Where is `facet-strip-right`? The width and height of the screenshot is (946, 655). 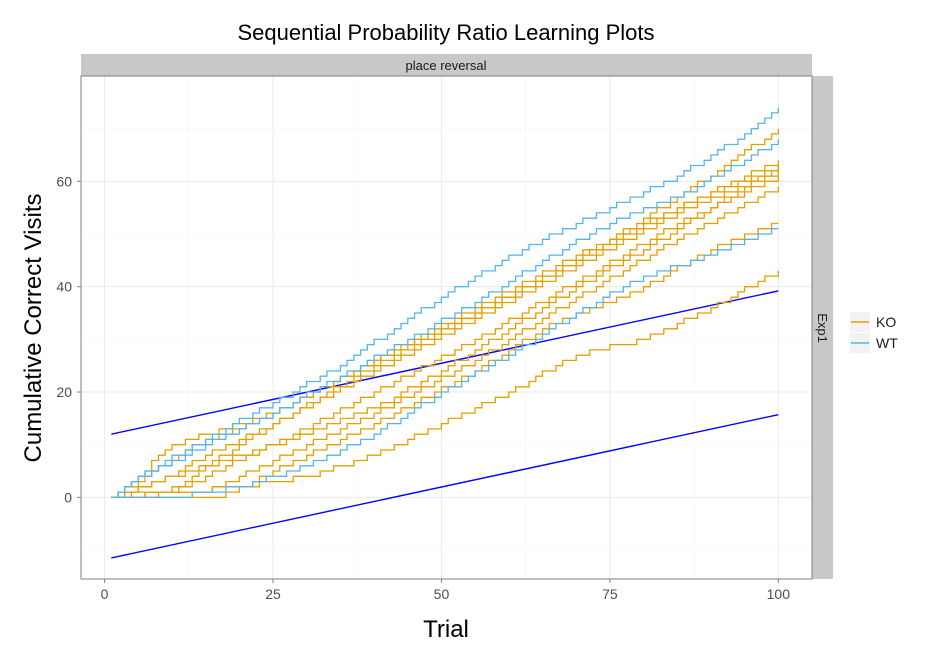
facet-strip-right is located at coordinates (822, 327).